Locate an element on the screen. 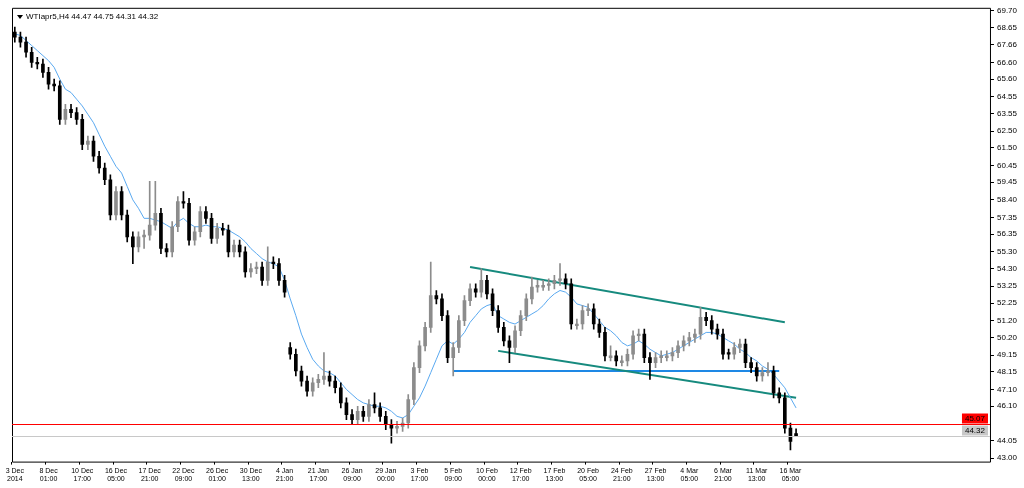 This screenshot has height=488, width=1024. y-tick-label: 62.50 is located at coordinates (1007, 131).